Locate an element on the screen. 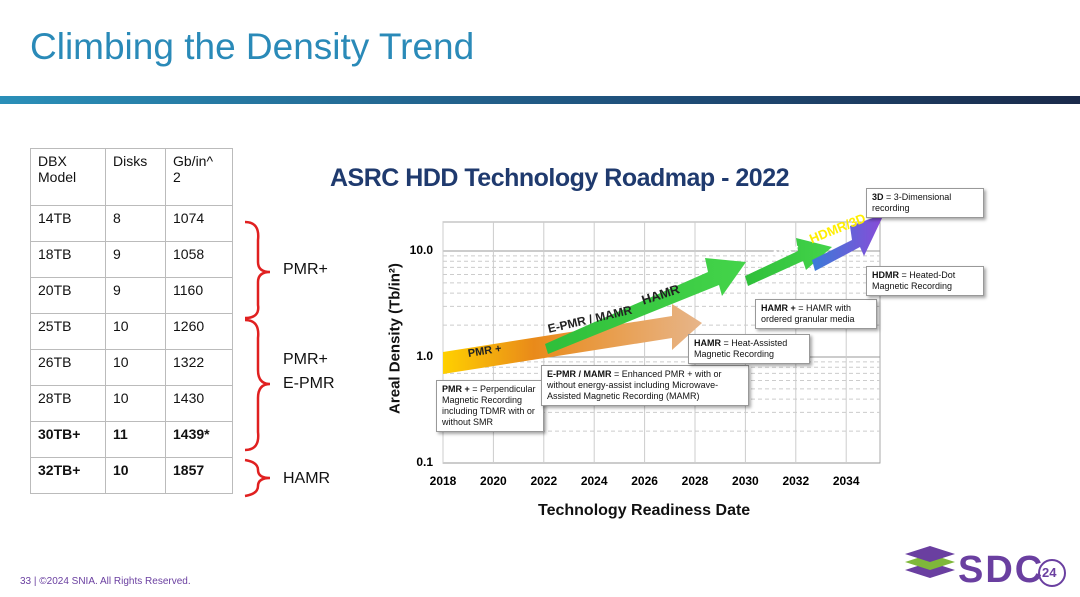  table-cell: 28TB is located at coordinates (68, 403).